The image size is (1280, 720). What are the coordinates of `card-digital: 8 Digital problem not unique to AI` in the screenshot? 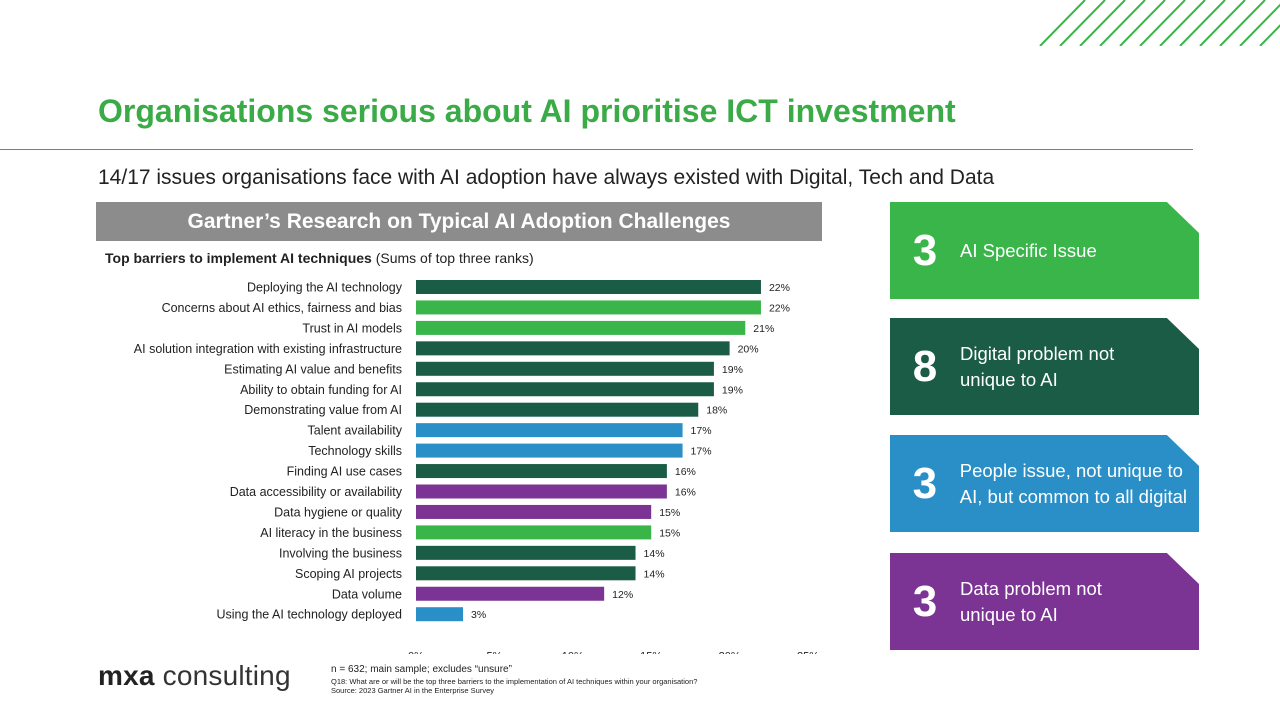 It's located at (1044, 366).